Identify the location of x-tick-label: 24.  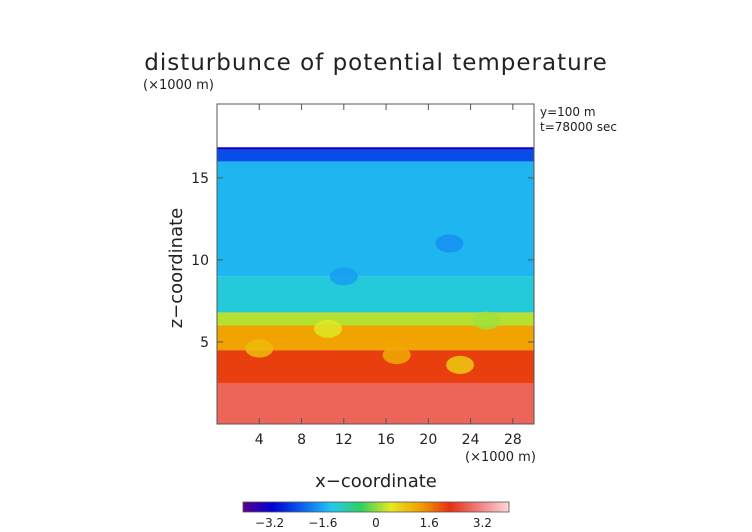
(471, 440).